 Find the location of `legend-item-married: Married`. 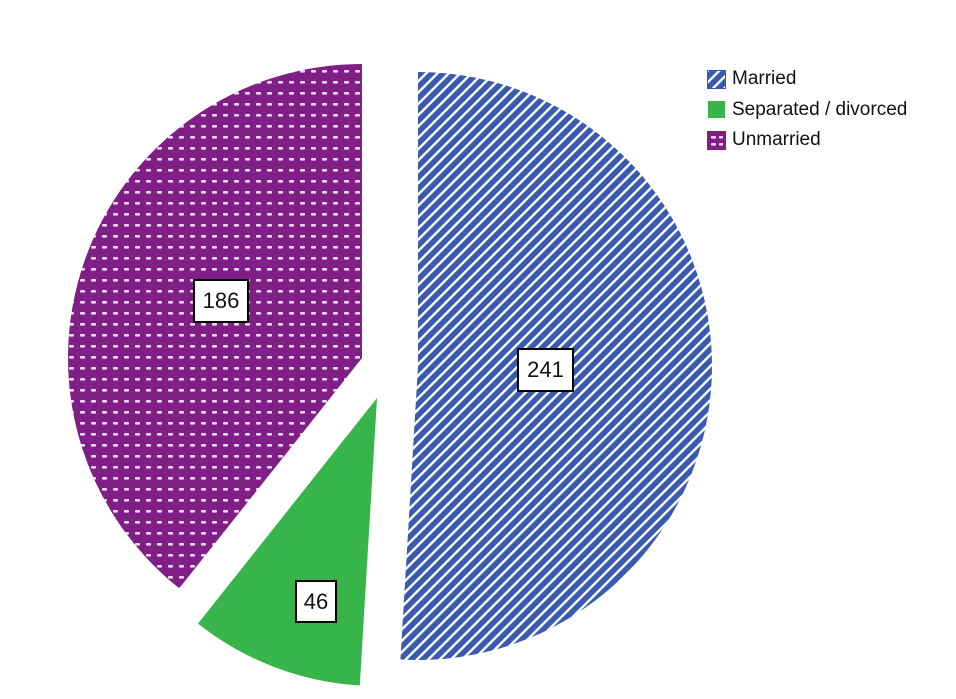

legend-item-married: Married is located at coordinates (807, 79).